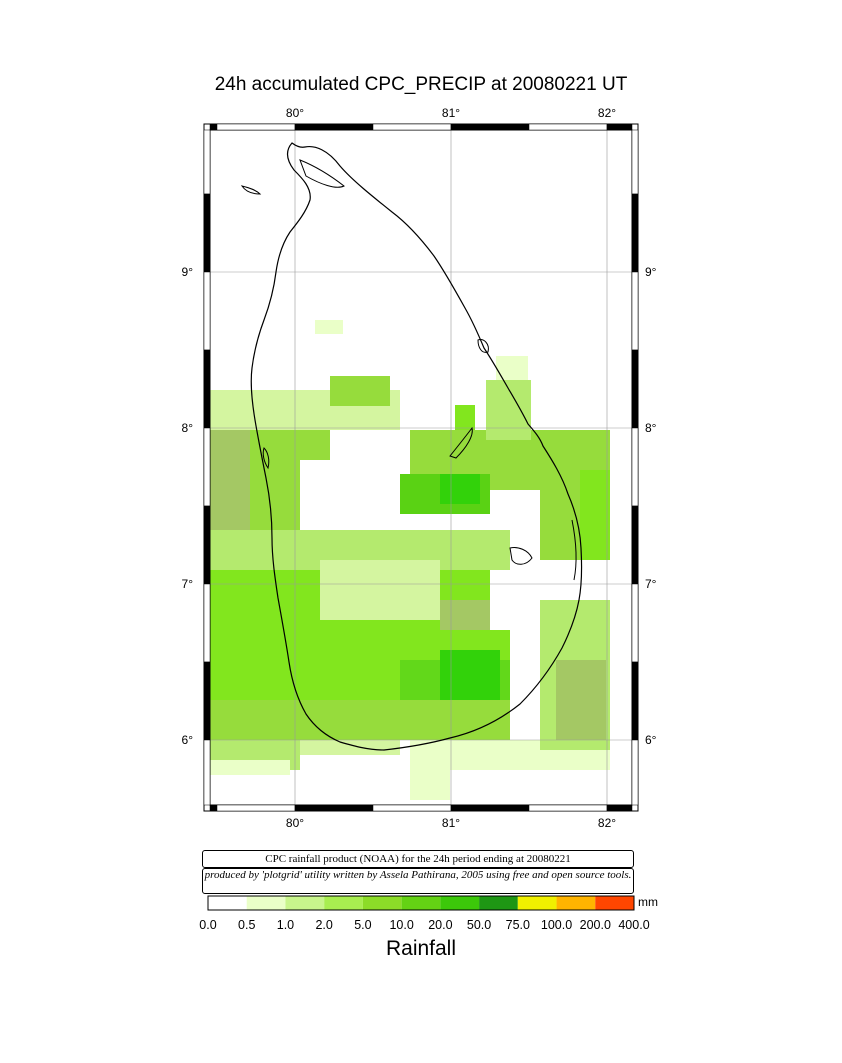 The height and width of the screenshot is (1063, 842). What do you see at coordinates (421, 948) in the screenshot?
I see `legend-title: Rainfall` at bounding box center [421, 948].